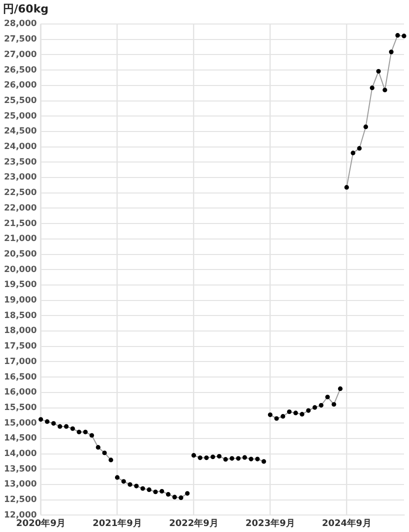 Image resolution: width=409 pixels, height=532 pixels. Describe the element at coordinates (20, 193) in the screenshot. I see `y-tick-label: 22,500` at that location.